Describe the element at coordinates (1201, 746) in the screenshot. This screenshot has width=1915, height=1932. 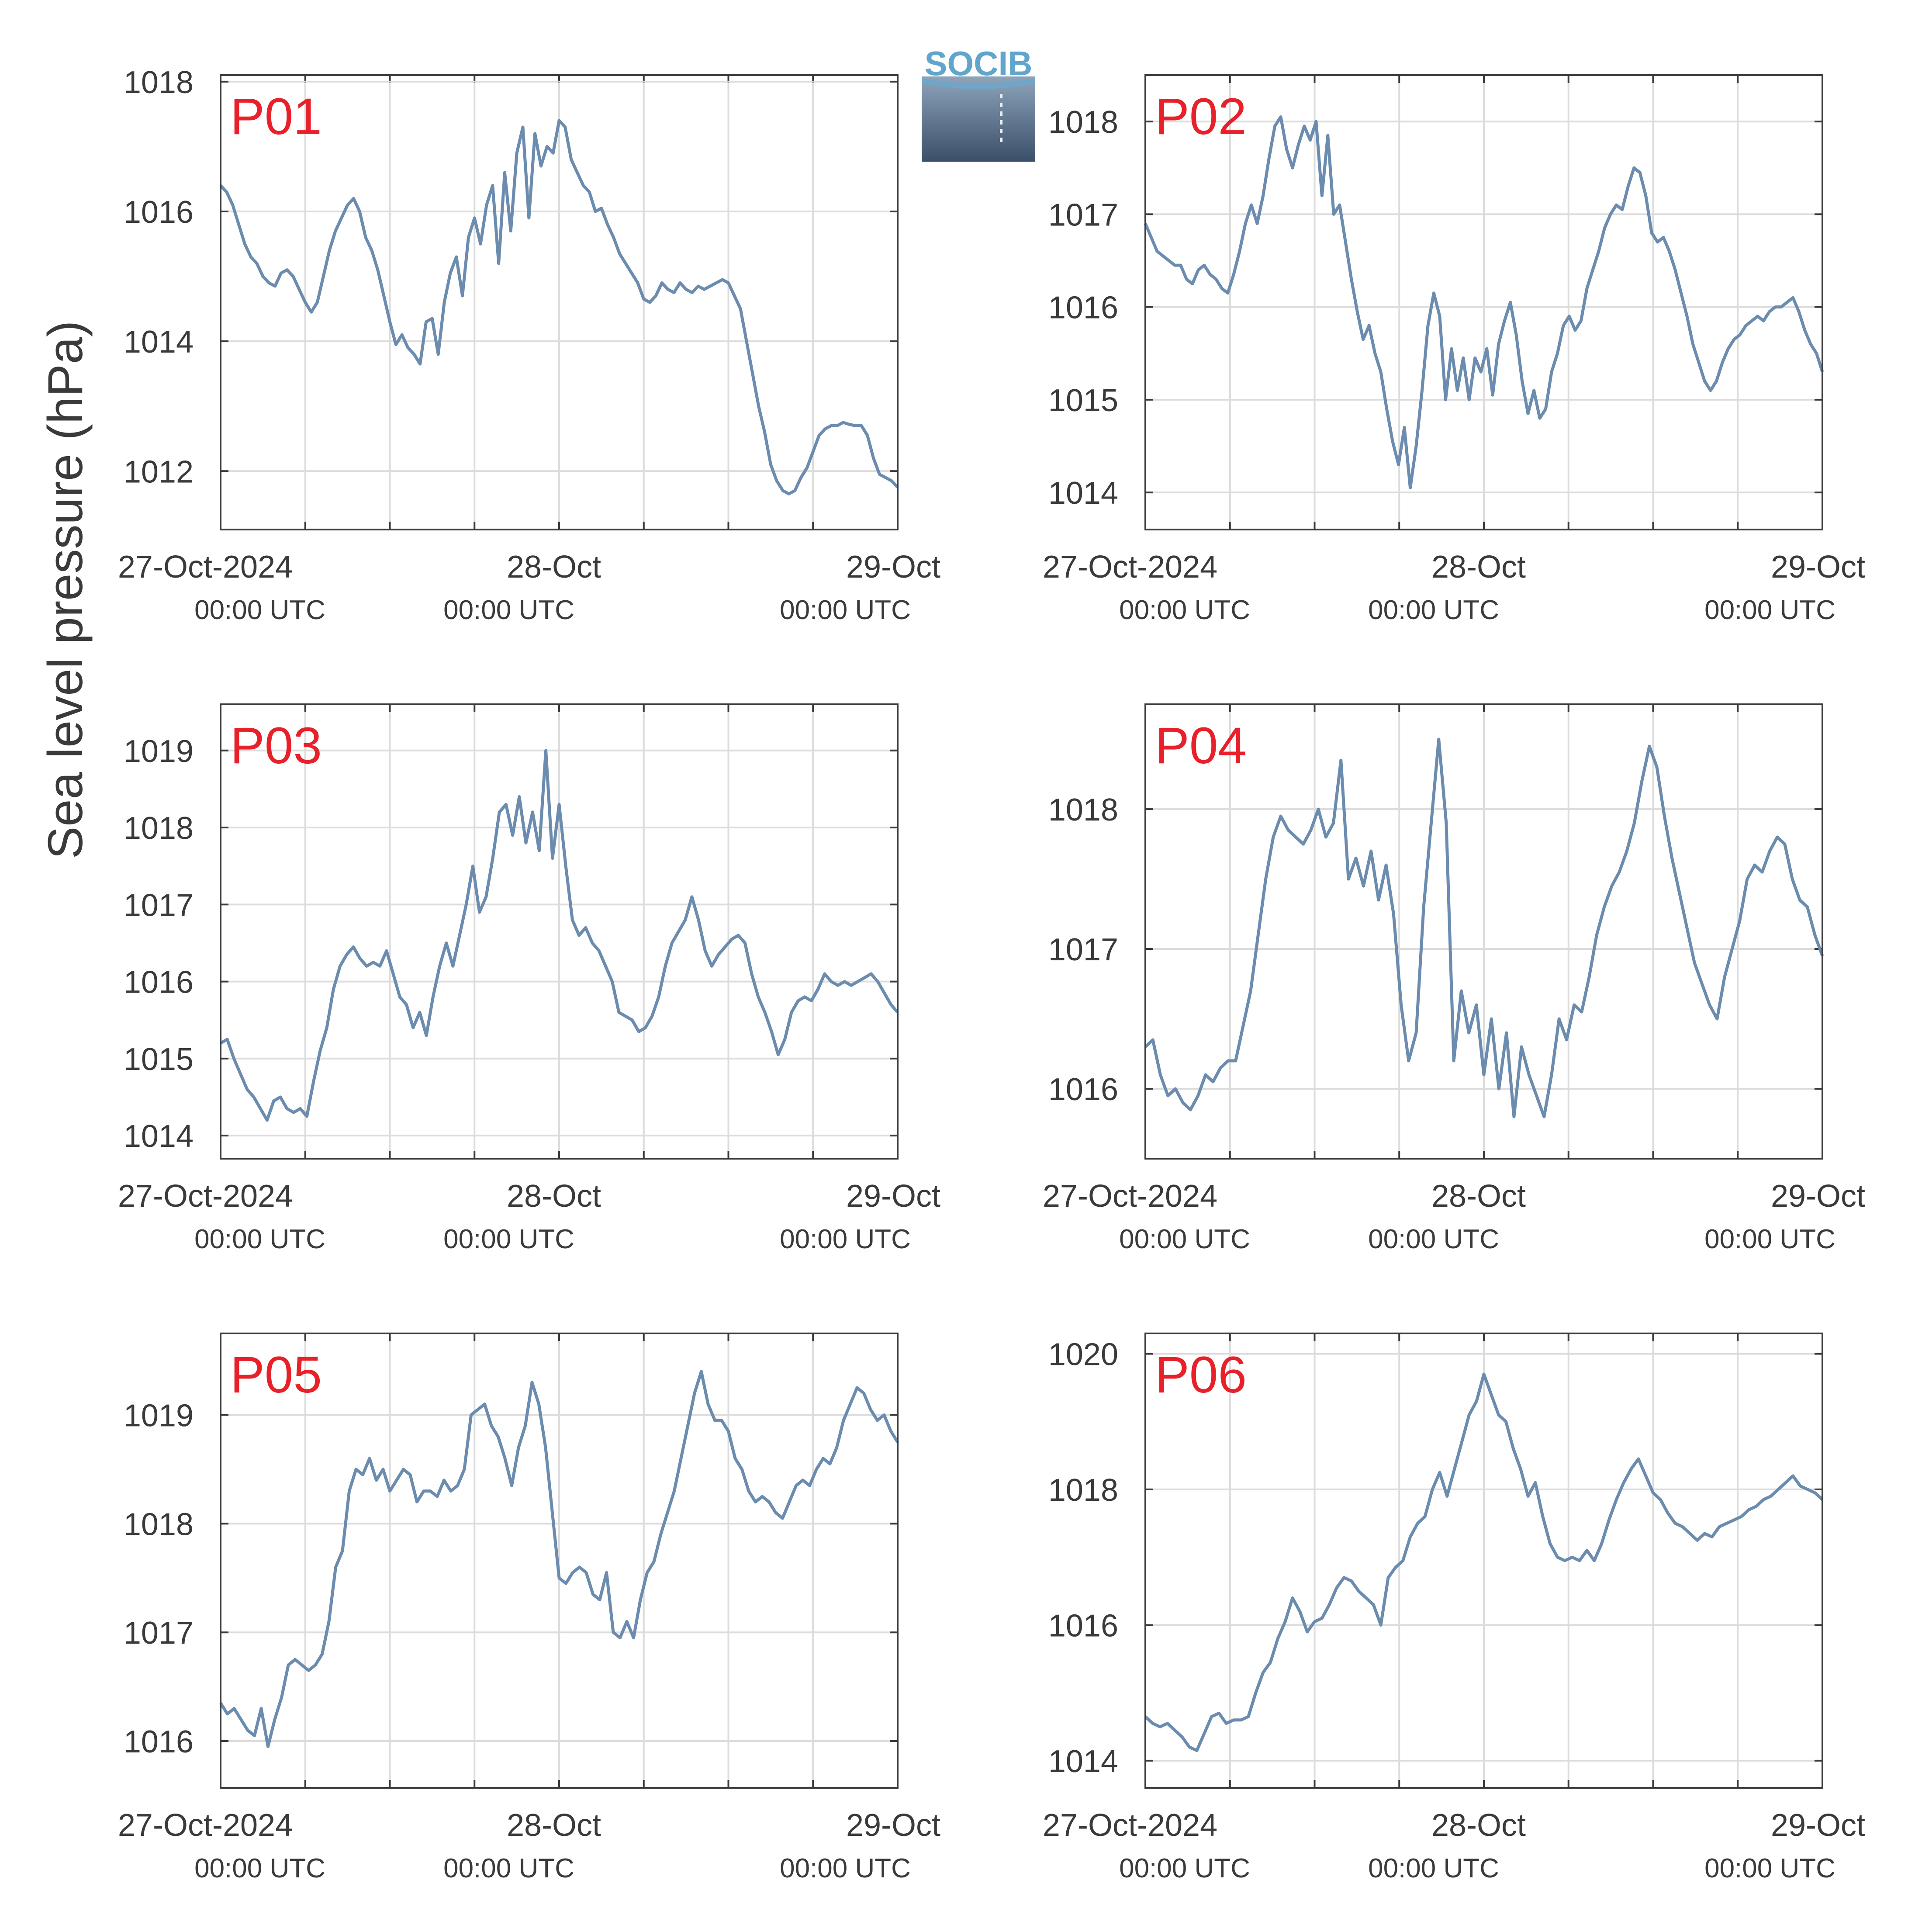
I see `panel-label: P04` at that location.